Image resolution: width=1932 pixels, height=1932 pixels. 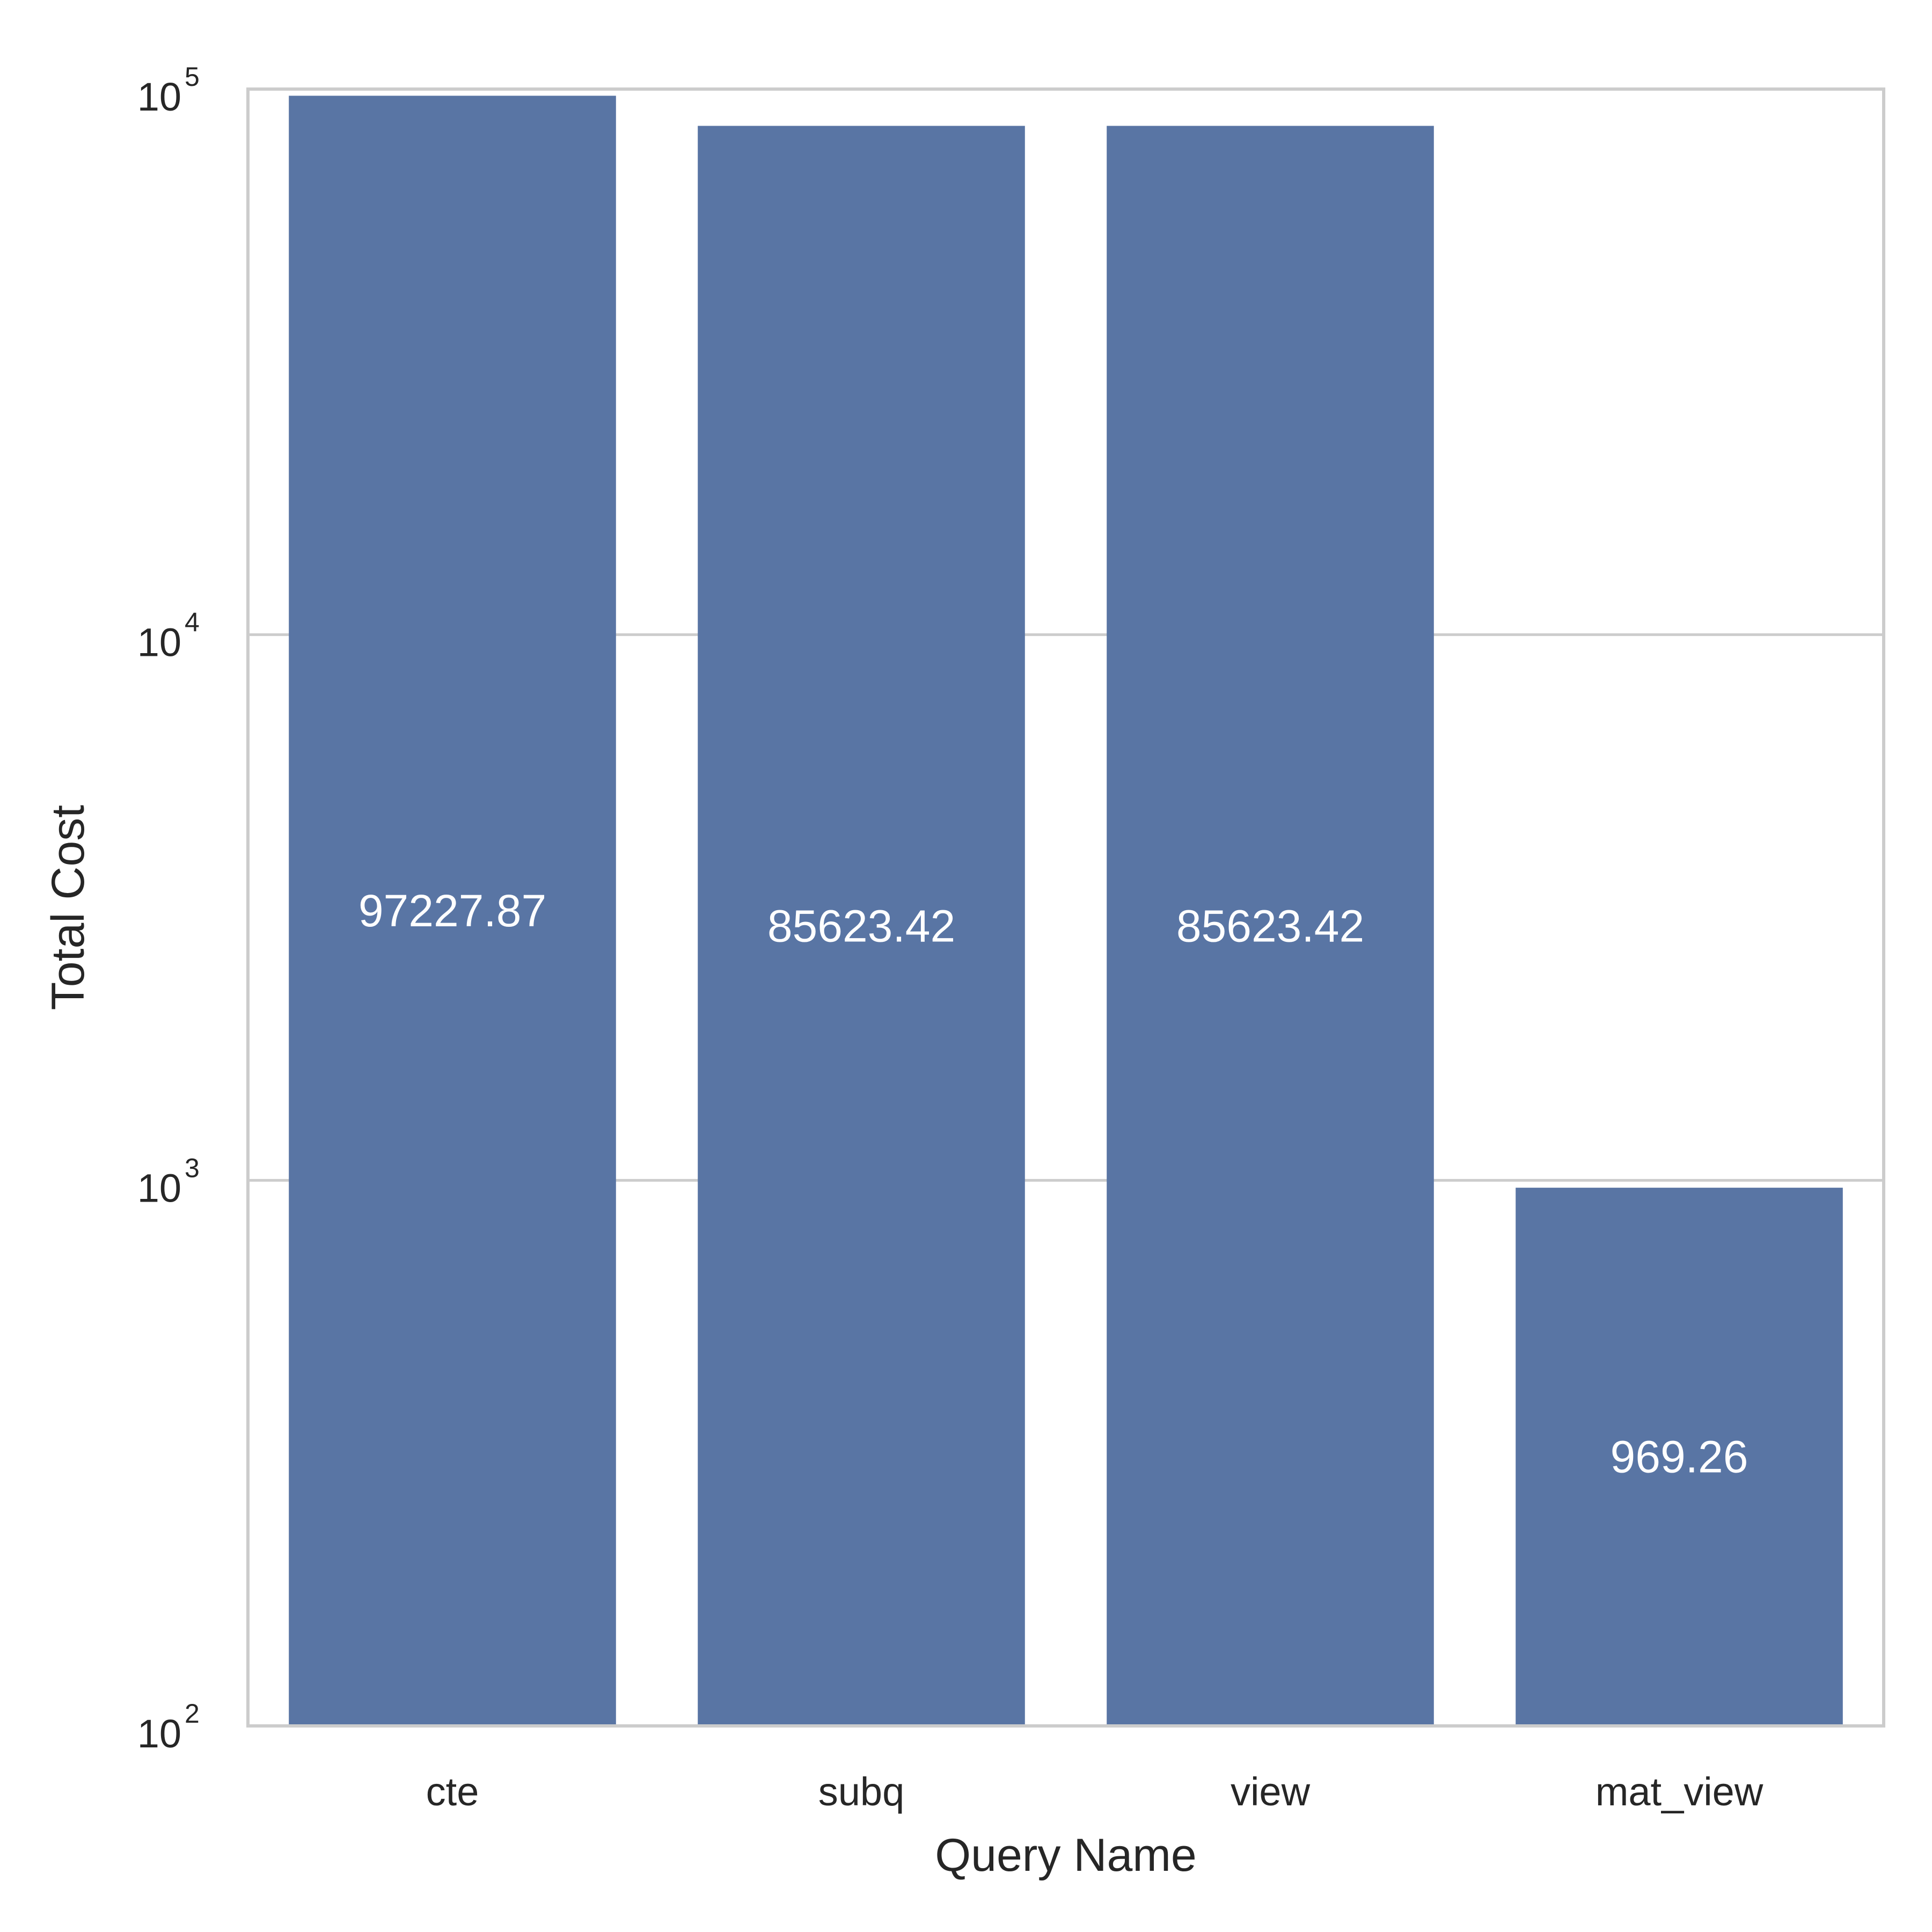 What do you see at coordinates (192, 623) in the screenshot?
I see `y-tick-label-exponent: 4` at bounding box center [192, 623].